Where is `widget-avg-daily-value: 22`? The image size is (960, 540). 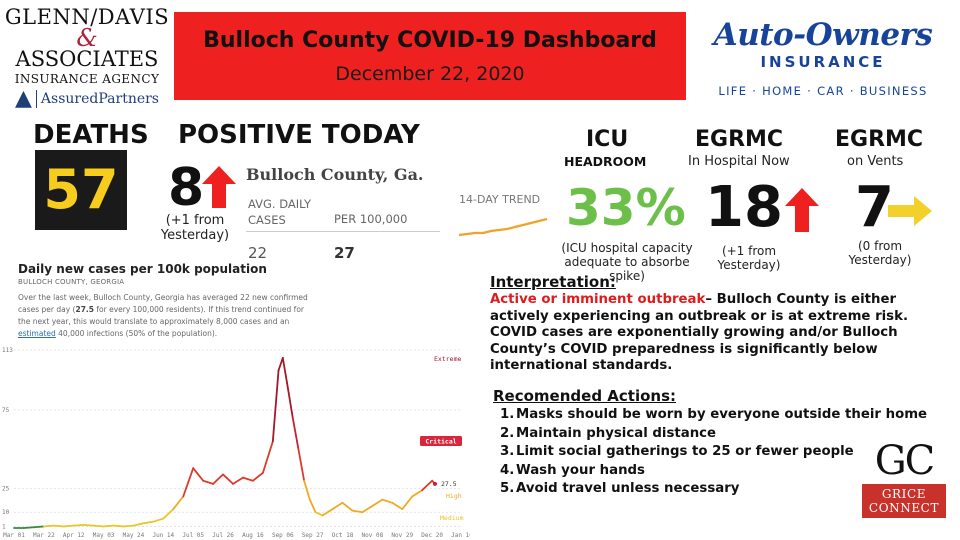
widget-avg-daily-value: 22 is located at coordinates (258, 253).